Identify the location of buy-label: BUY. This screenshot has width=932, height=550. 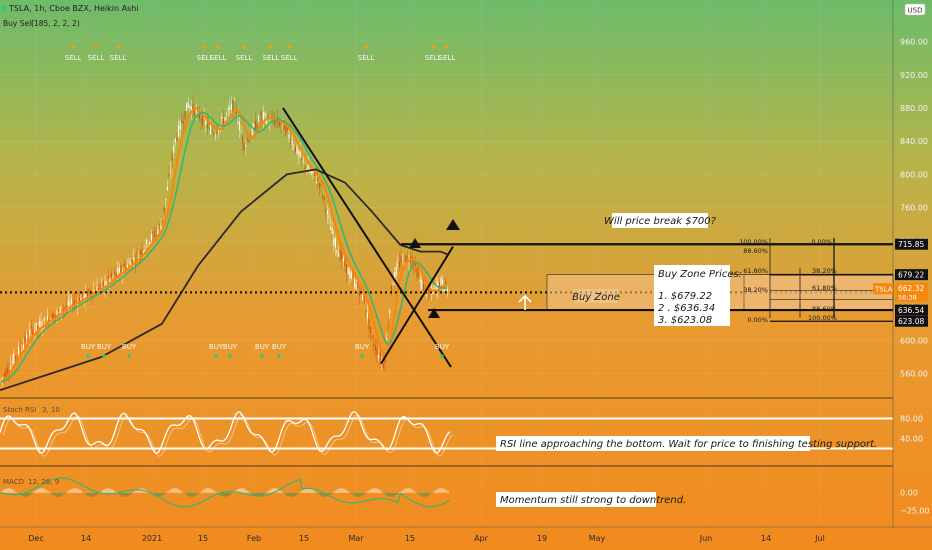
(216, 347).